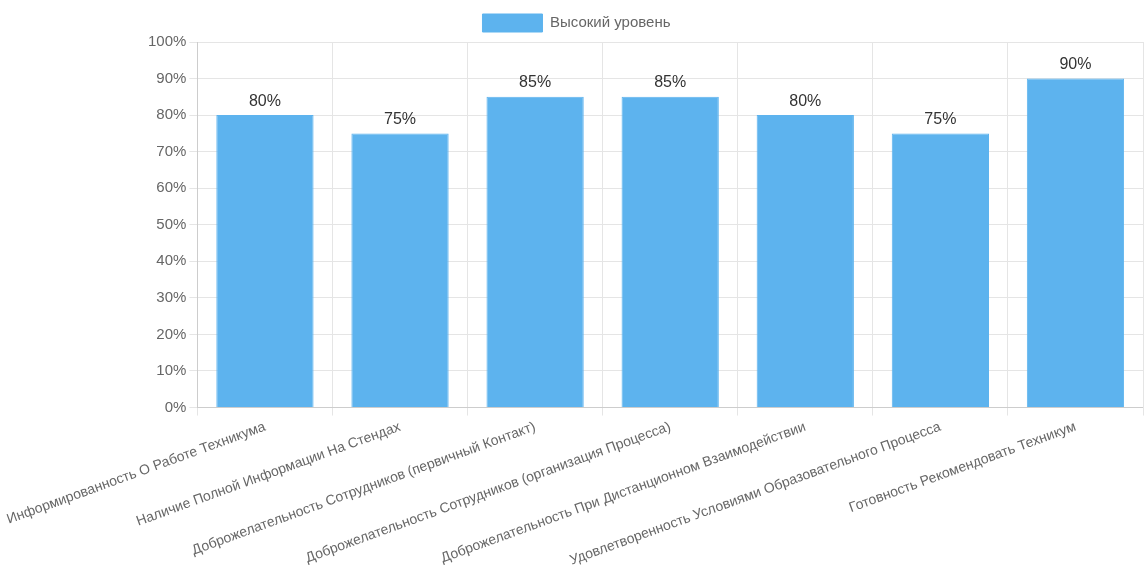 This screenshot has height=576, width=1147. Describe the element at coordinates (1075, 63) in the screenshot. I see `data-label: 90%` at that location.